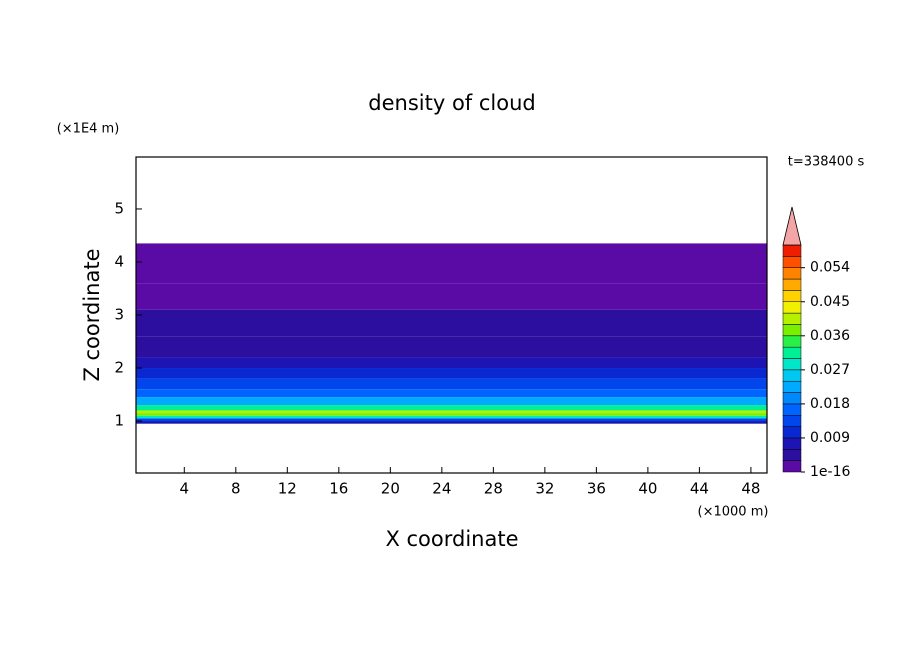  Describe the element at coordinates (236, 489) in the screenshot. I see `x-tick-label: 8` at that location.